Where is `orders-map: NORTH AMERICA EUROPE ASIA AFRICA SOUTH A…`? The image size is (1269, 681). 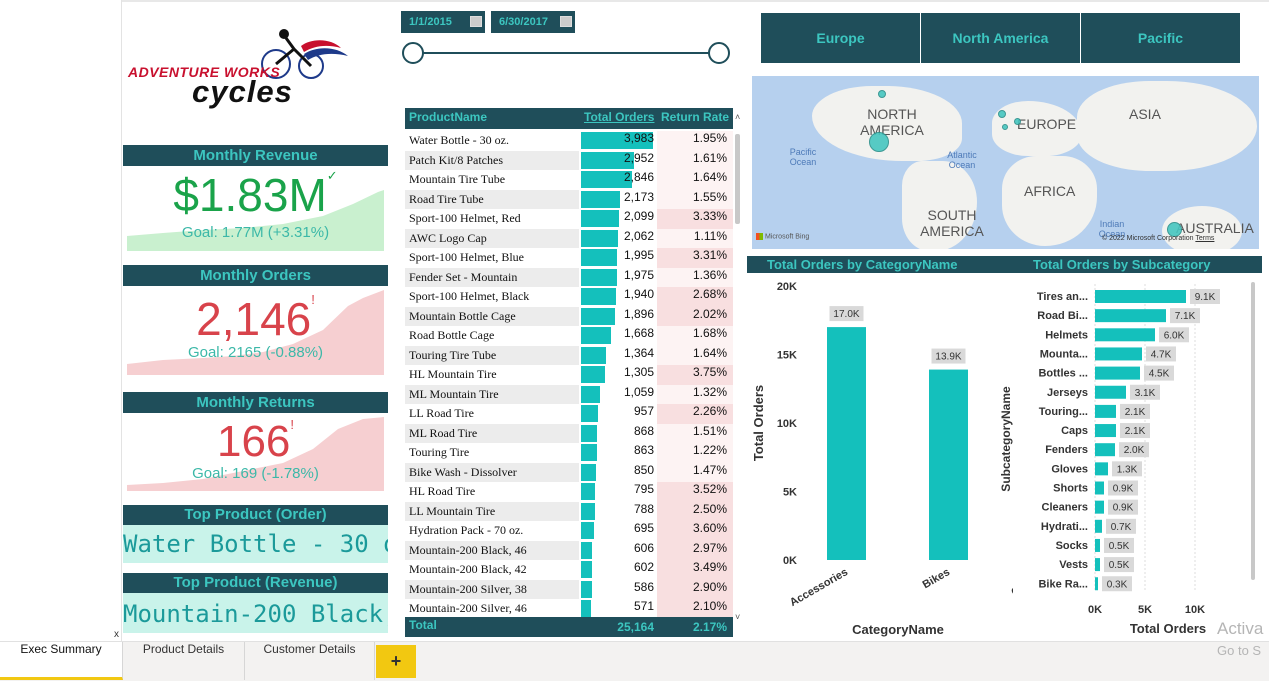 orders-map: NORTH AMERICA EUROPE ASIA AFRICA SOUTH A… is located at coordinates (1005, 162).